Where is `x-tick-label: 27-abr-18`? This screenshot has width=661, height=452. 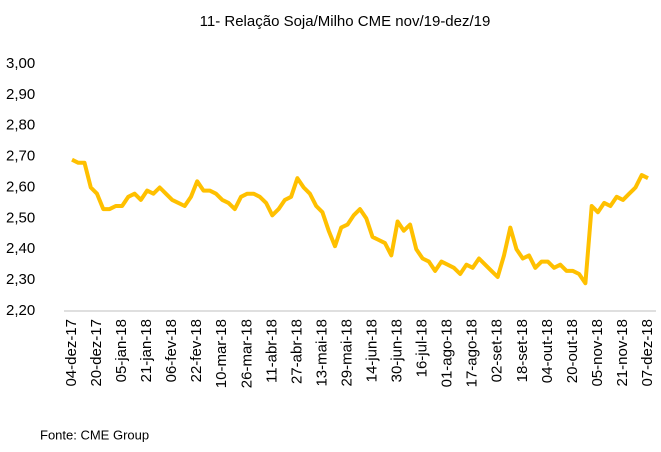 x-tick-label: 27-abr-18 is located at coordinates (296, 351).